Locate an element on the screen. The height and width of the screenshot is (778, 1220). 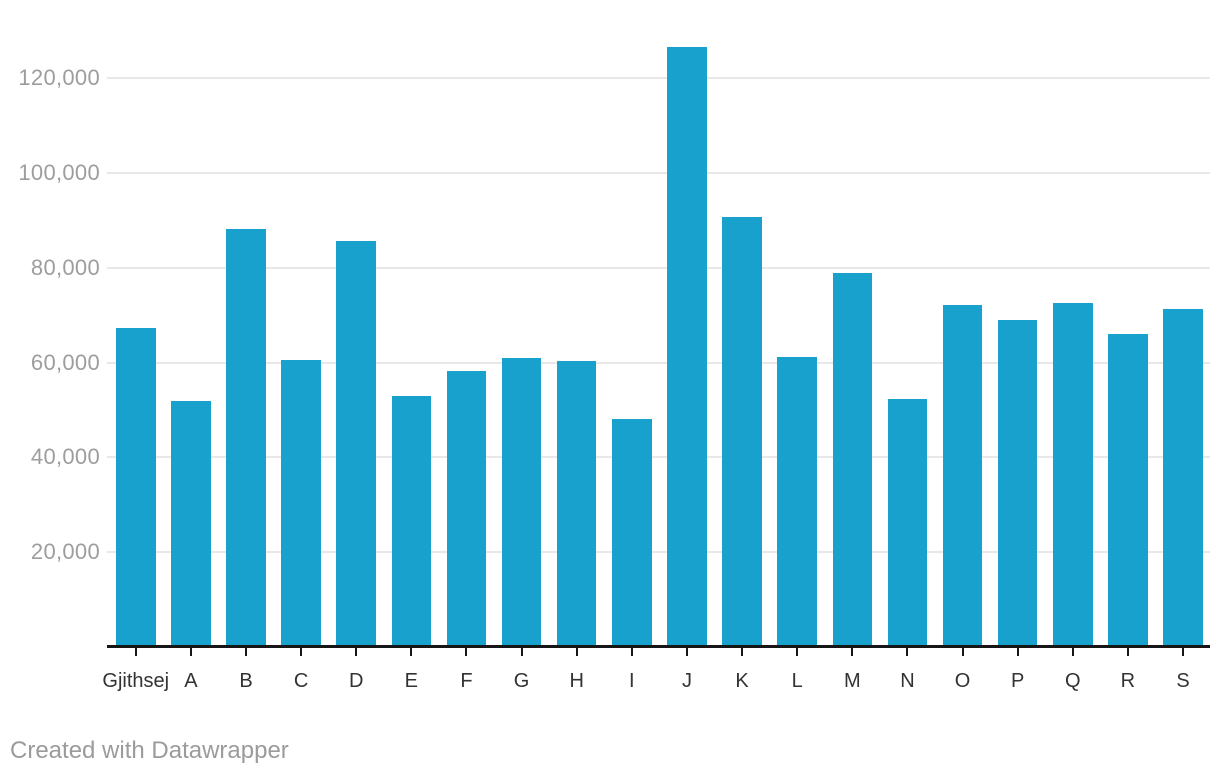
bar-h is located at coordinates (576, 503).